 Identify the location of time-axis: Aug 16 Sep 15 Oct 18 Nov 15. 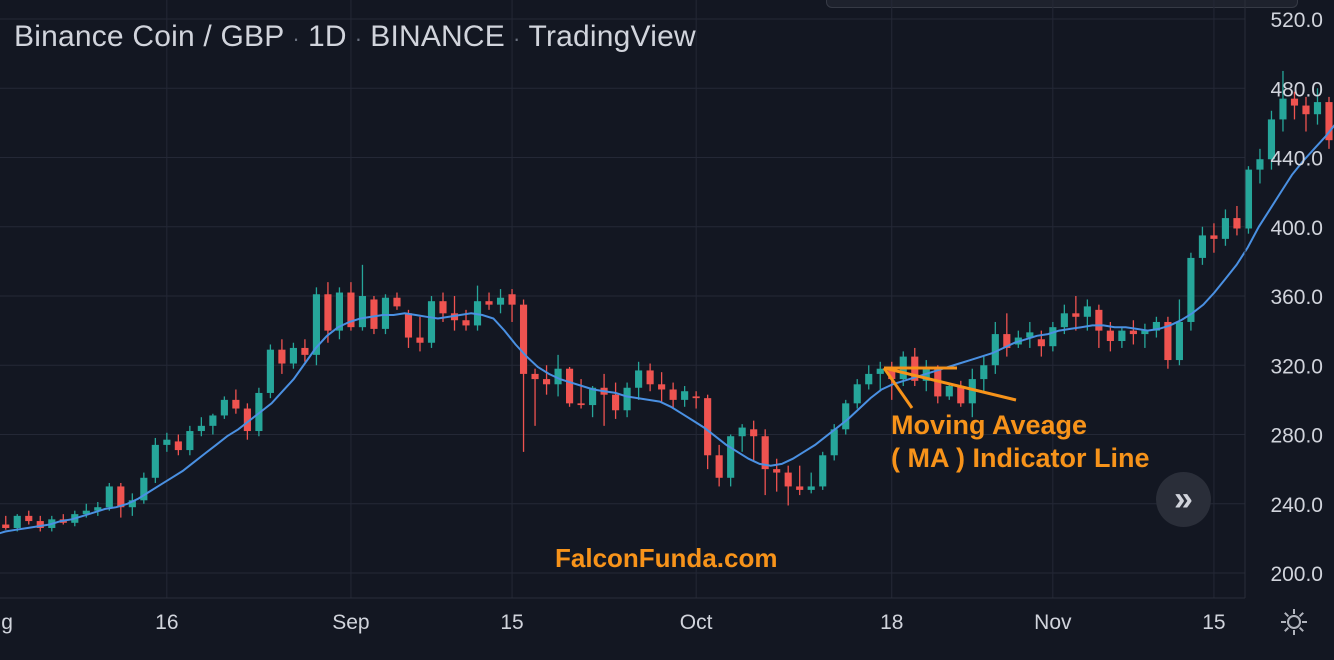
(613, 622).